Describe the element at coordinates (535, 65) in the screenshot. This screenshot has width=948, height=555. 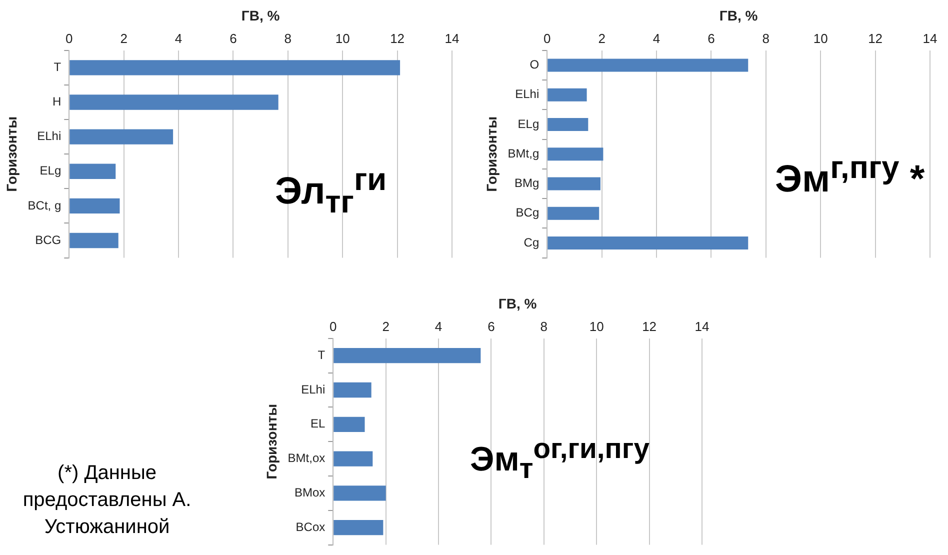
I see `y-tick-label: O` at that location.